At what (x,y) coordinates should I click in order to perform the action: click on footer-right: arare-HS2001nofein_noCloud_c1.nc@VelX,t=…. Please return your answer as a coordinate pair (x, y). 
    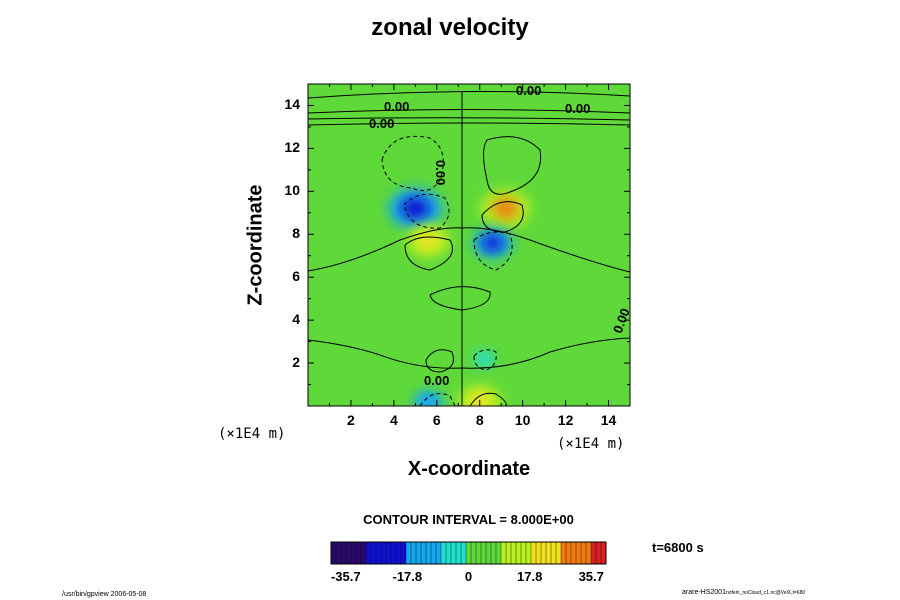
    Looking at the image, I should click on (743, 592).